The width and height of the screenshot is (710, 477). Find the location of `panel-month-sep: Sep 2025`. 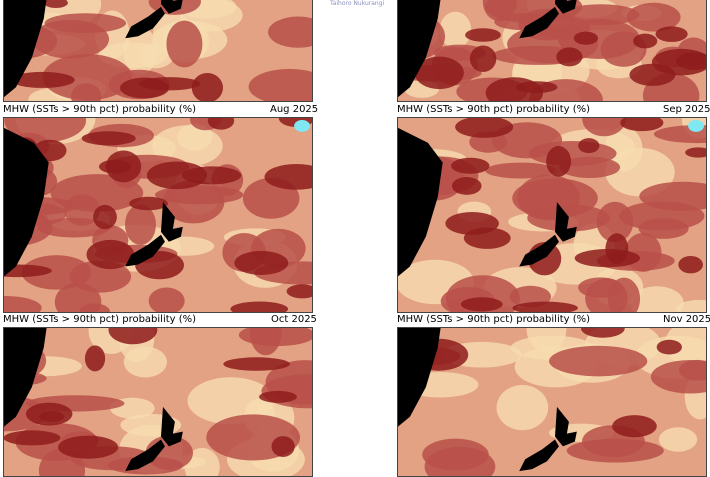

panel-month-sep: Sep 2025 is located at coordinates (686, 109).